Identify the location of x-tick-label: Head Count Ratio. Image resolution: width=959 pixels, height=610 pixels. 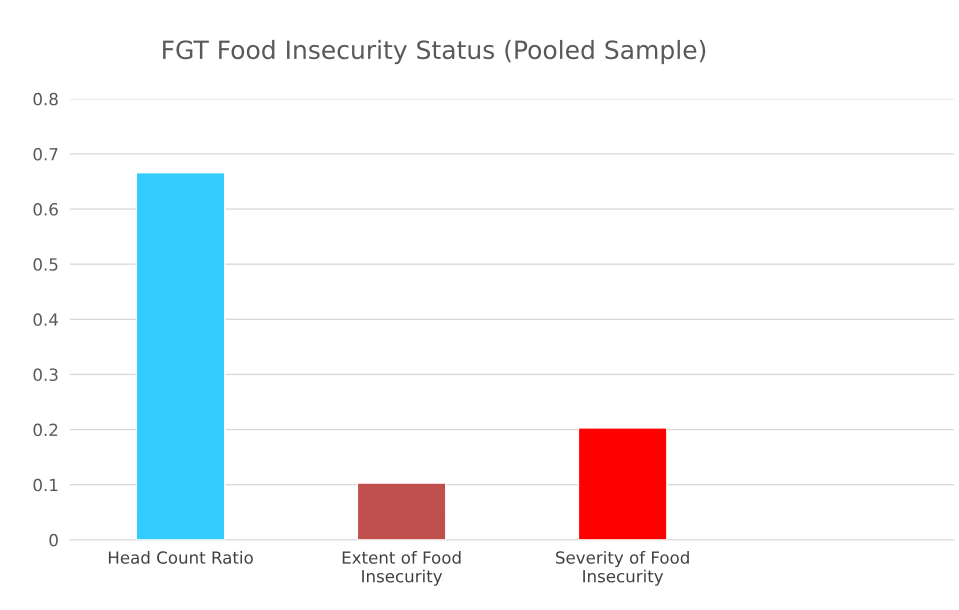
(180, 557).